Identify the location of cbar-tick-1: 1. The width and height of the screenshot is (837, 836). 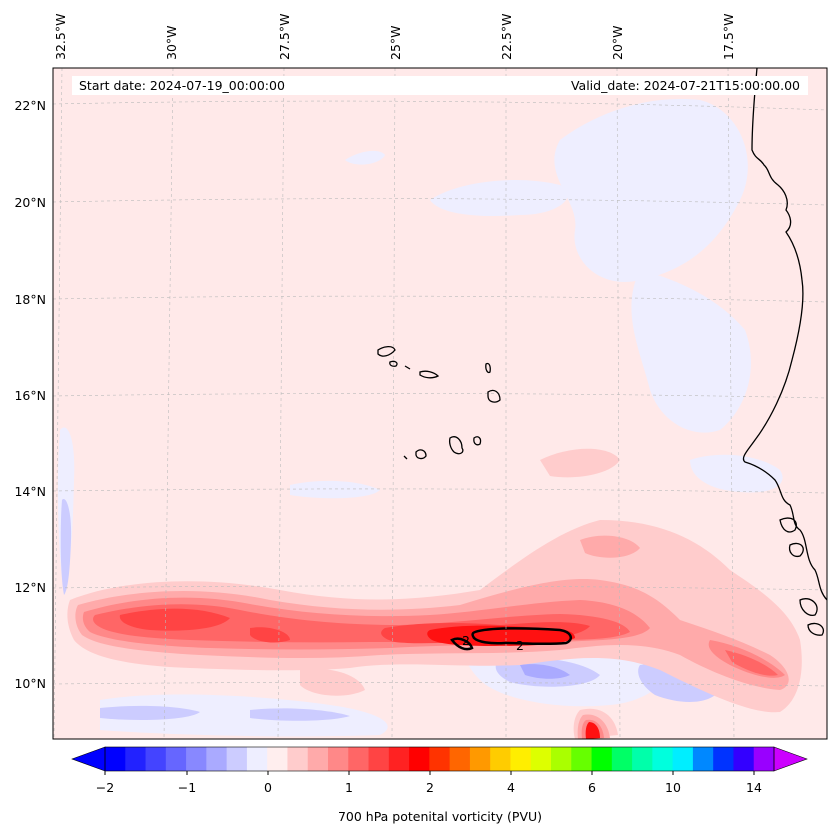
(349, 787).